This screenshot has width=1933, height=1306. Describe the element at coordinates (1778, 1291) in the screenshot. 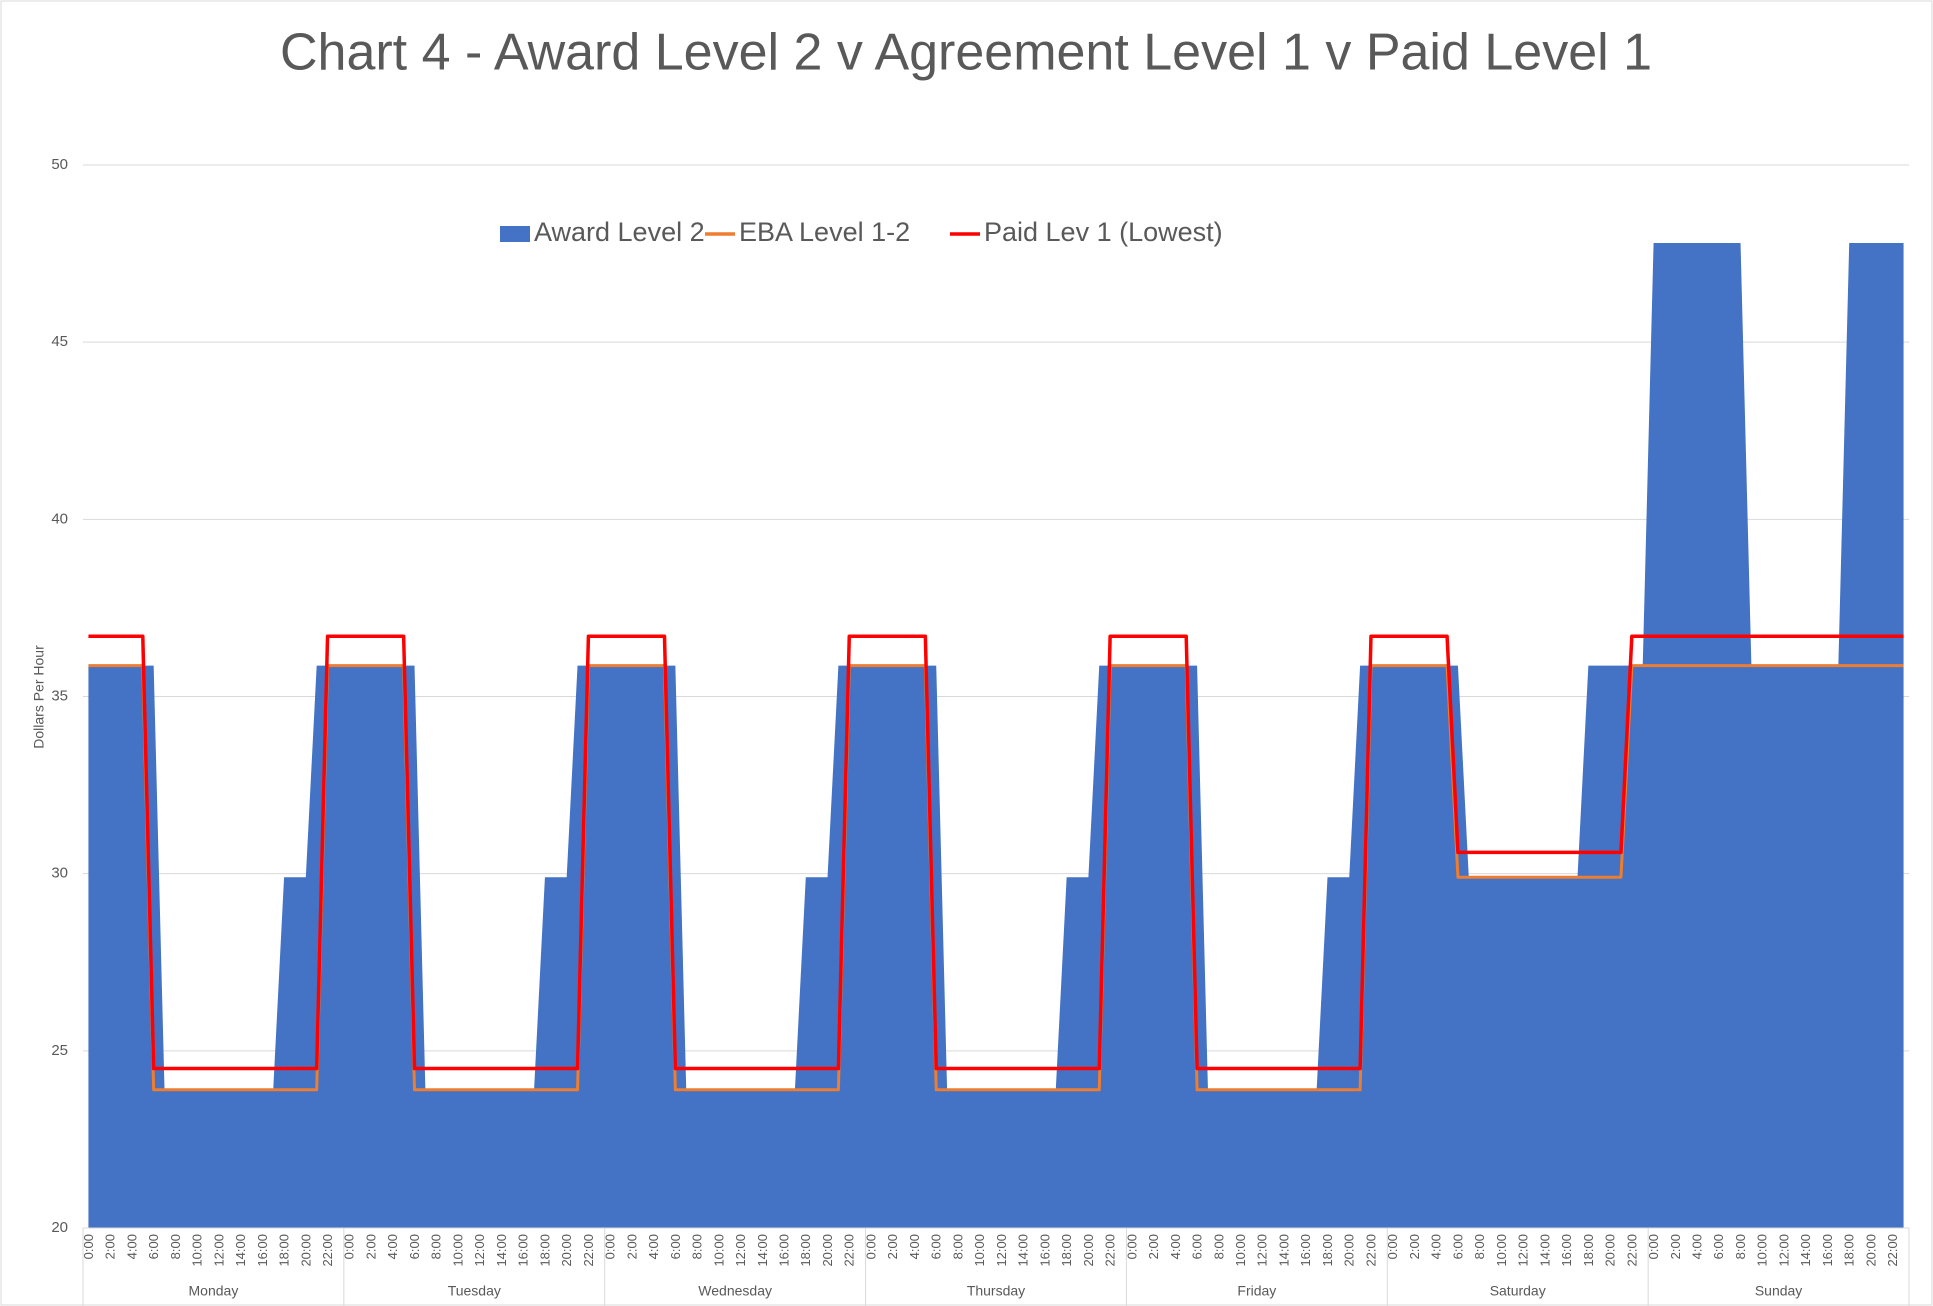

I see `group-label: Sunday` at that location.